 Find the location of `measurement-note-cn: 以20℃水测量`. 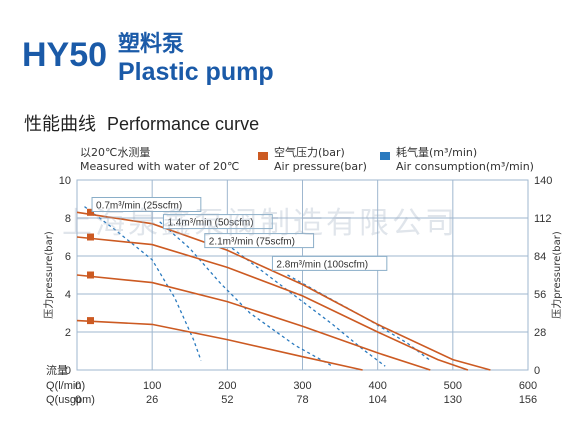

measurement-note-cn: 以20℃水测量 is located at coordinates (115, 152).